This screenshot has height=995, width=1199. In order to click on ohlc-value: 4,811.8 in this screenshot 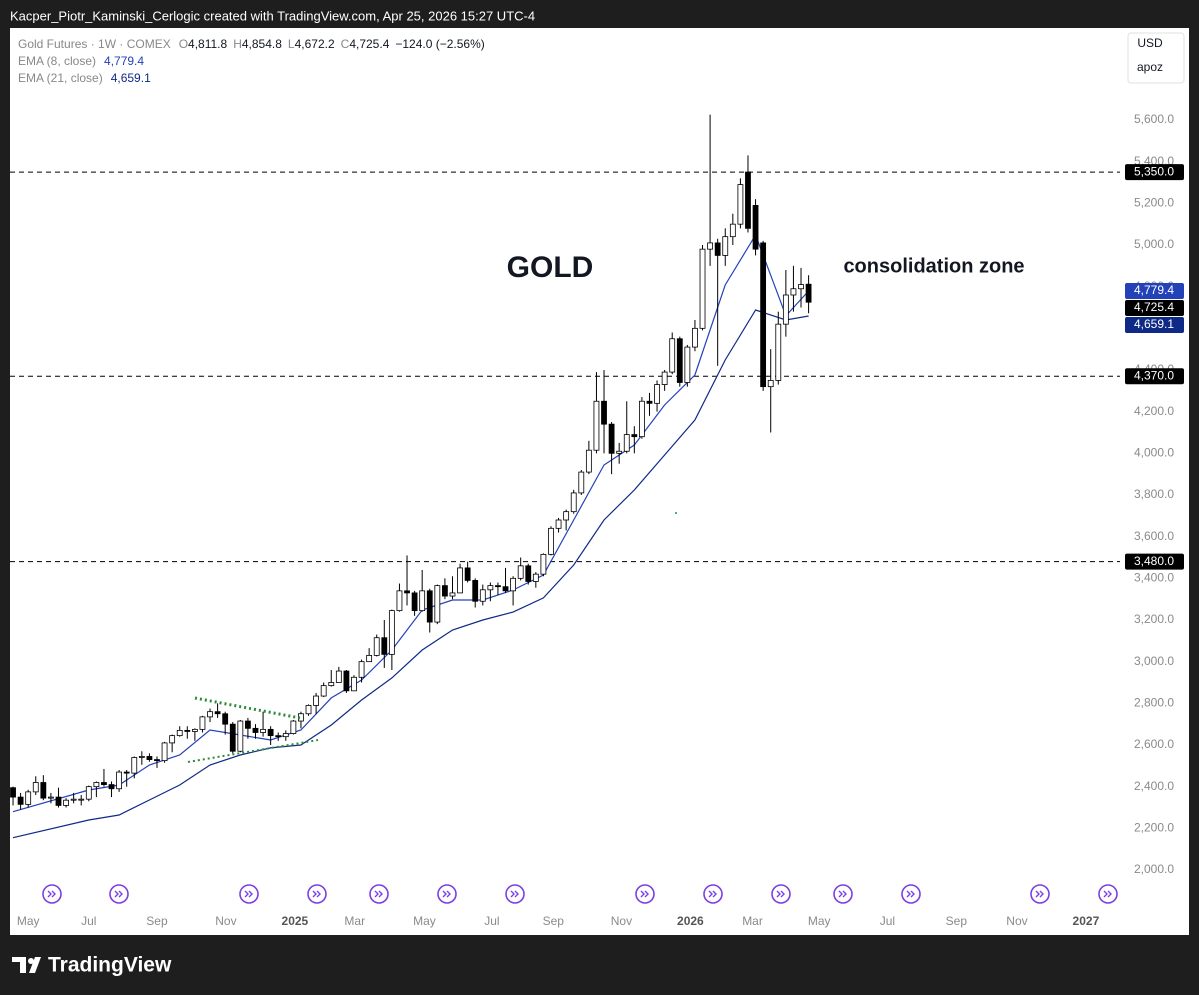, I will do `click(207, 44)`.